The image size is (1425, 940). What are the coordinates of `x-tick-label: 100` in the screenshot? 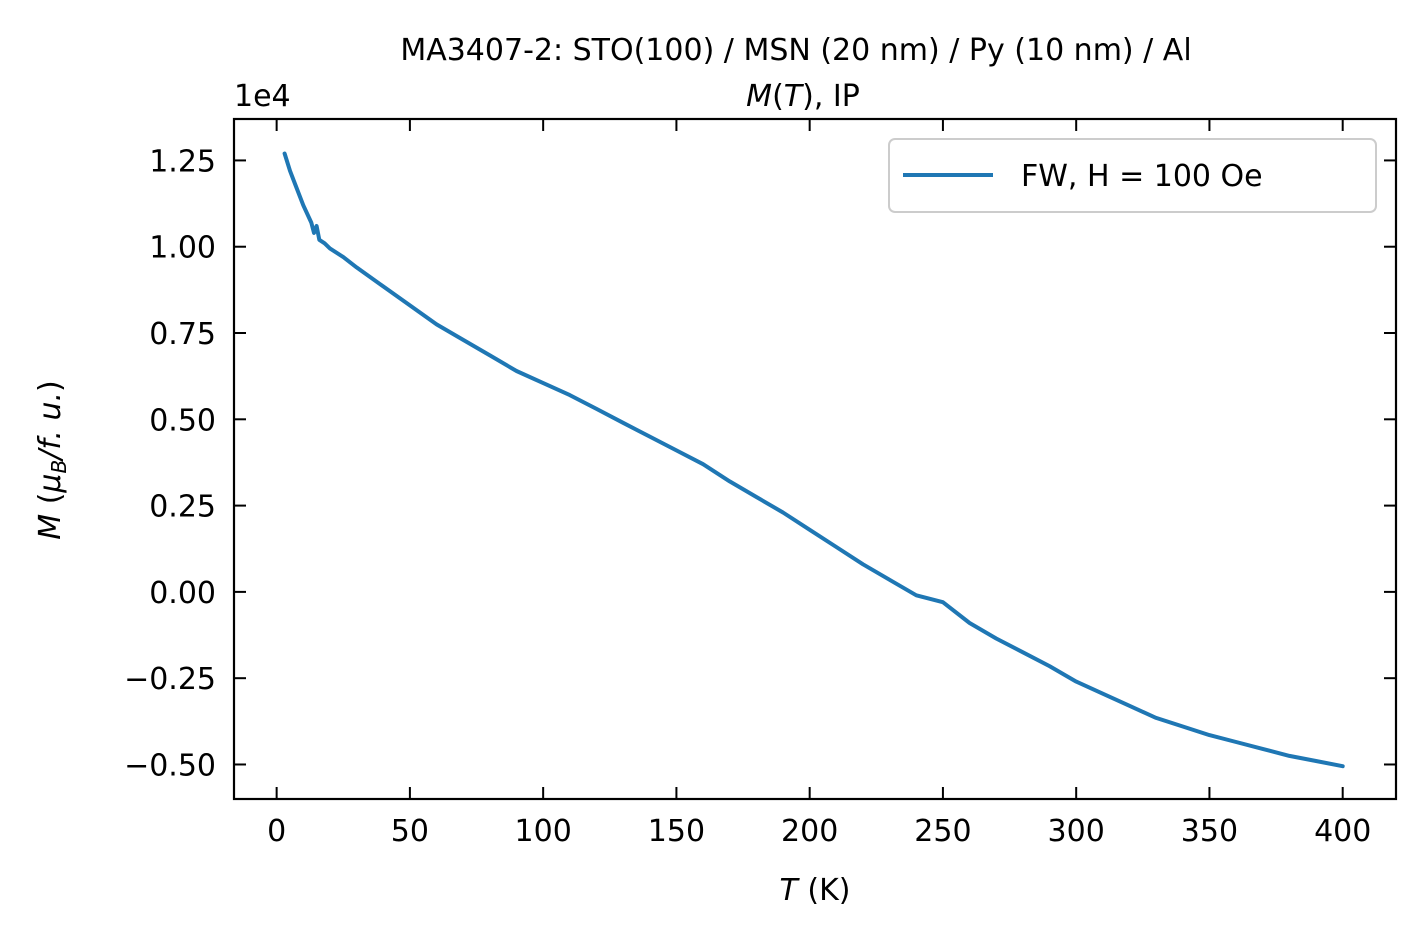 It's located at (543, 831).